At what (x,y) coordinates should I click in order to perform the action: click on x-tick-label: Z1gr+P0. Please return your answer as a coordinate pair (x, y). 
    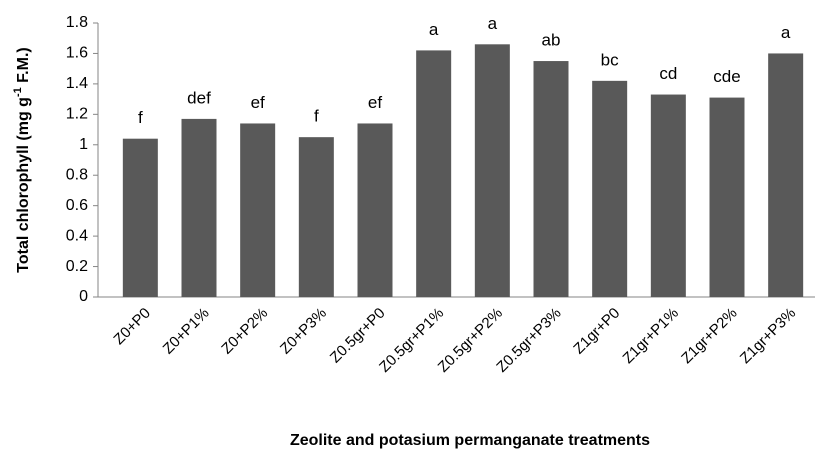
    Looking at the image, I should click on (596, 331).